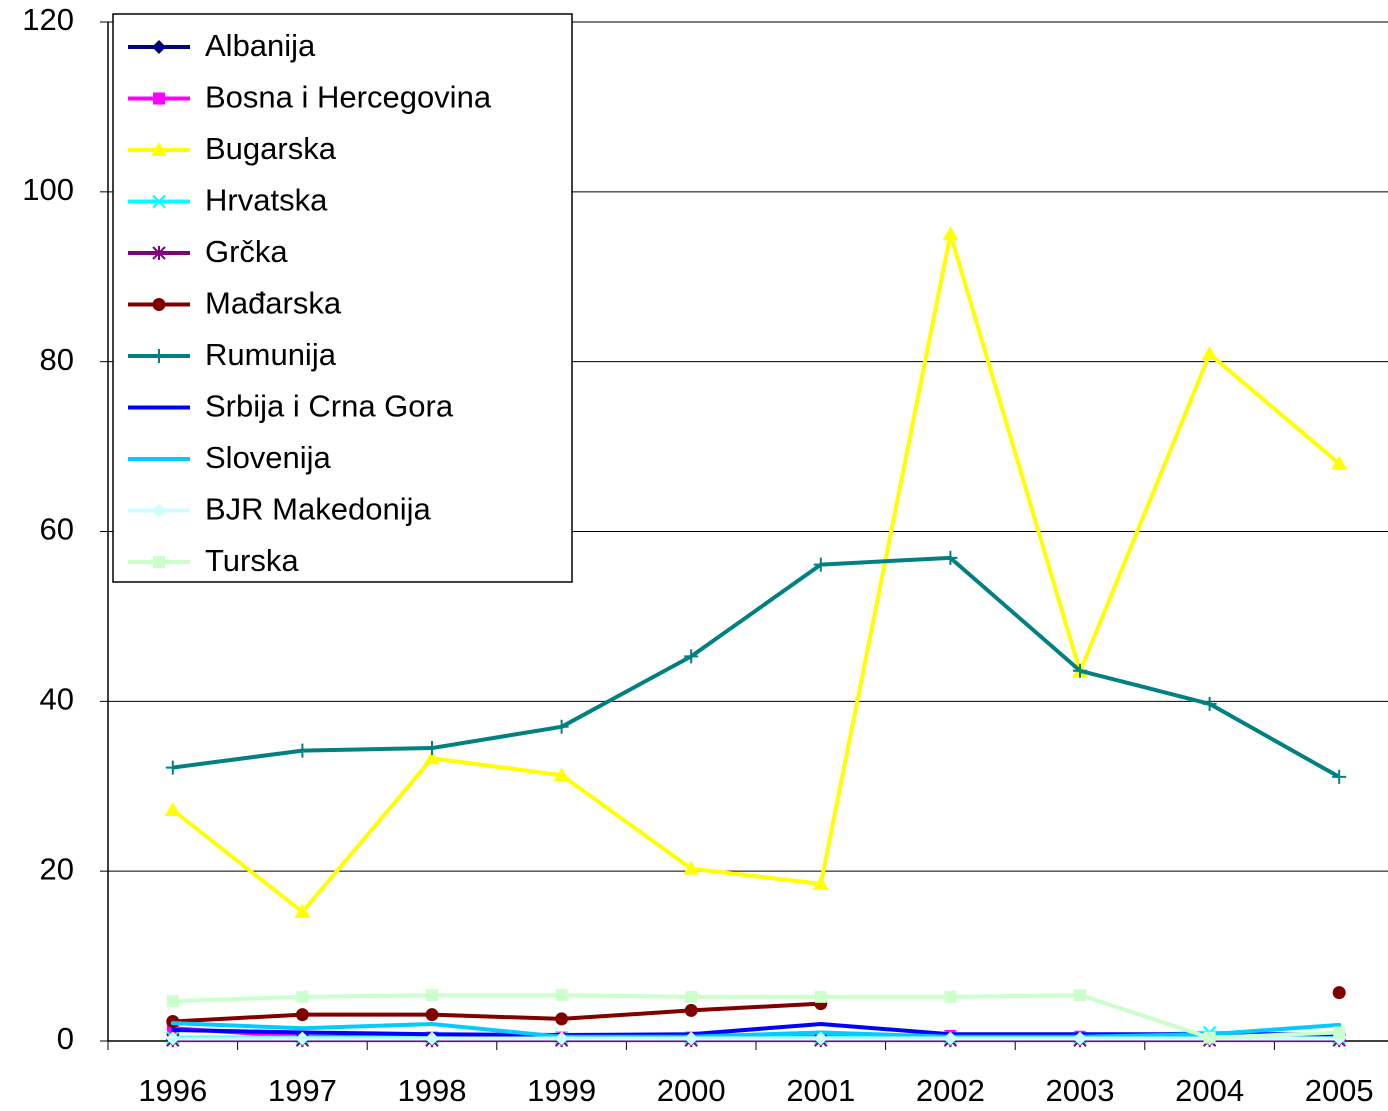  What do you see at coordinates (172, 1090) in the screenshot?
I see `x-tick-label: 1996` at bounding box center [172, 1090].